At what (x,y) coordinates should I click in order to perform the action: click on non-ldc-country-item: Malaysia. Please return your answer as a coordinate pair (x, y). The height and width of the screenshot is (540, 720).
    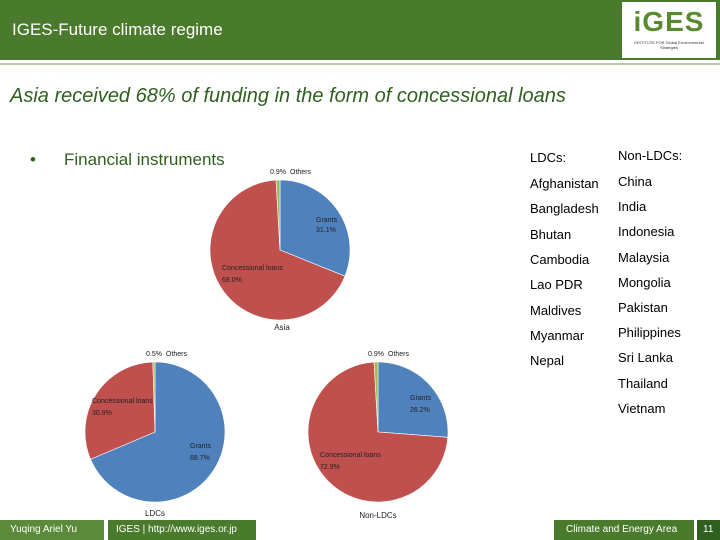
    Looking at the image, I should click on (644, 257).